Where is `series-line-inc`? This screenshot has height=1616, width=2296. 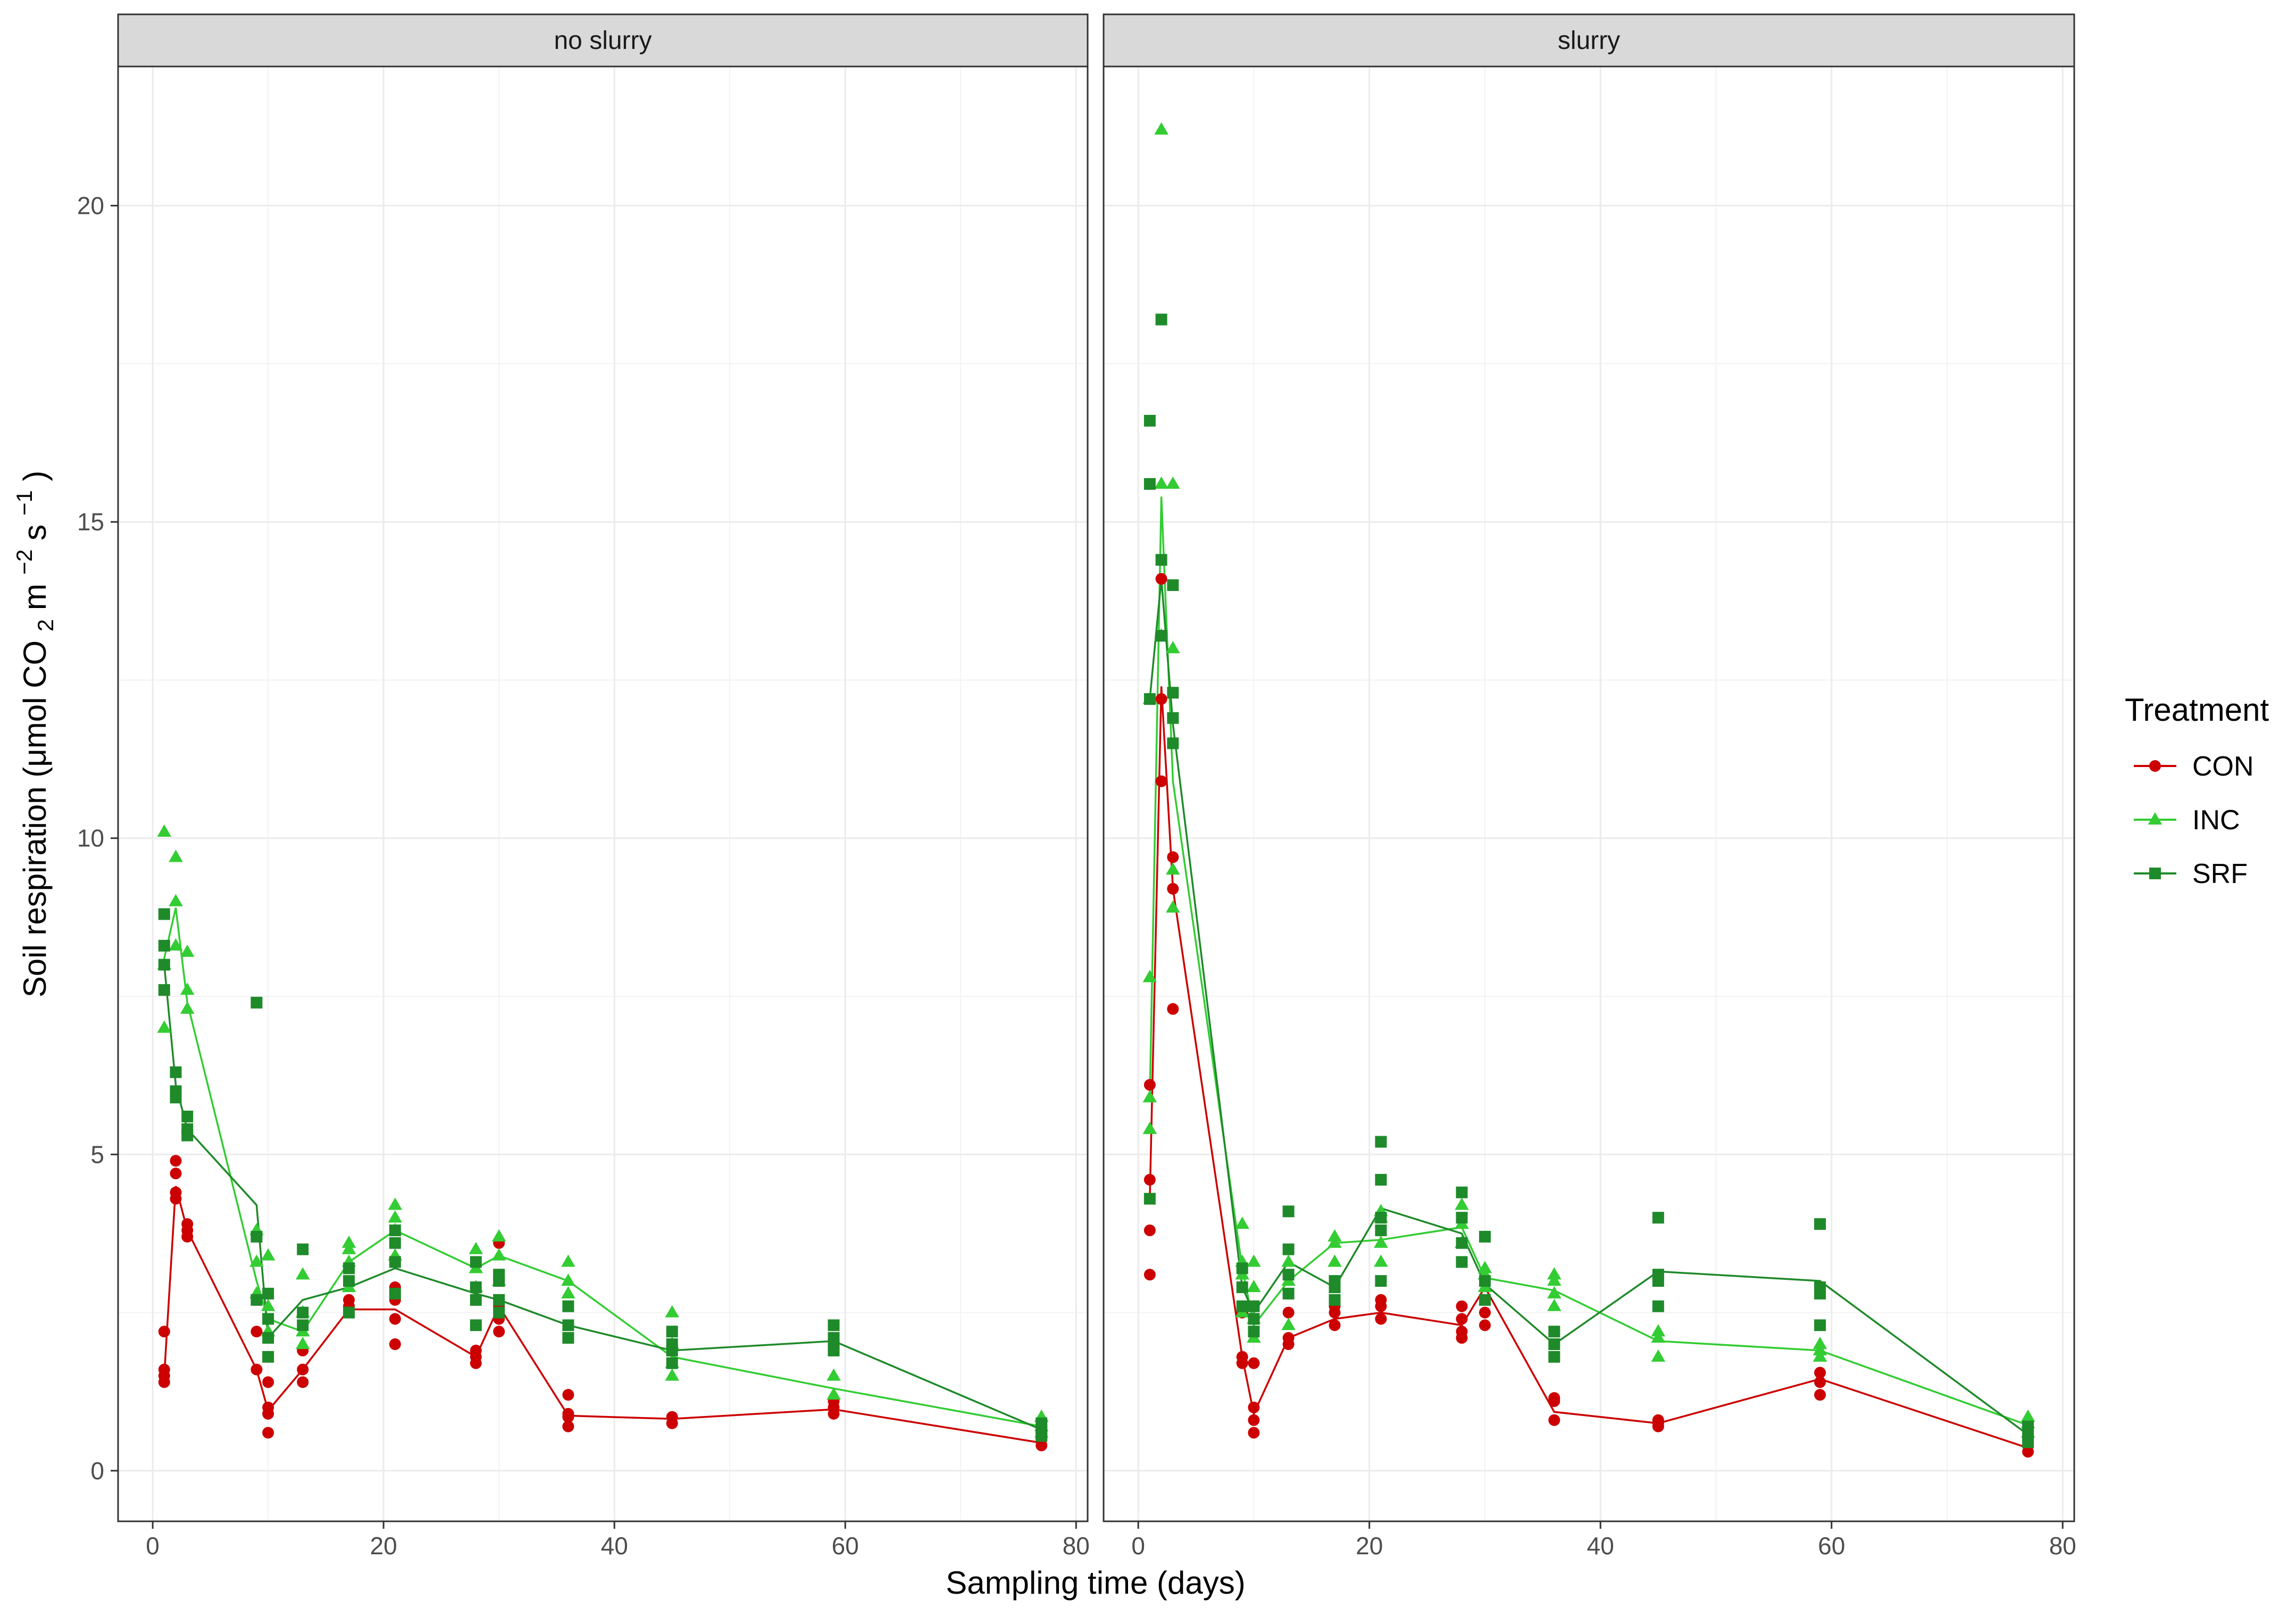
series-line-inc is located at coordinates (602, 1167).